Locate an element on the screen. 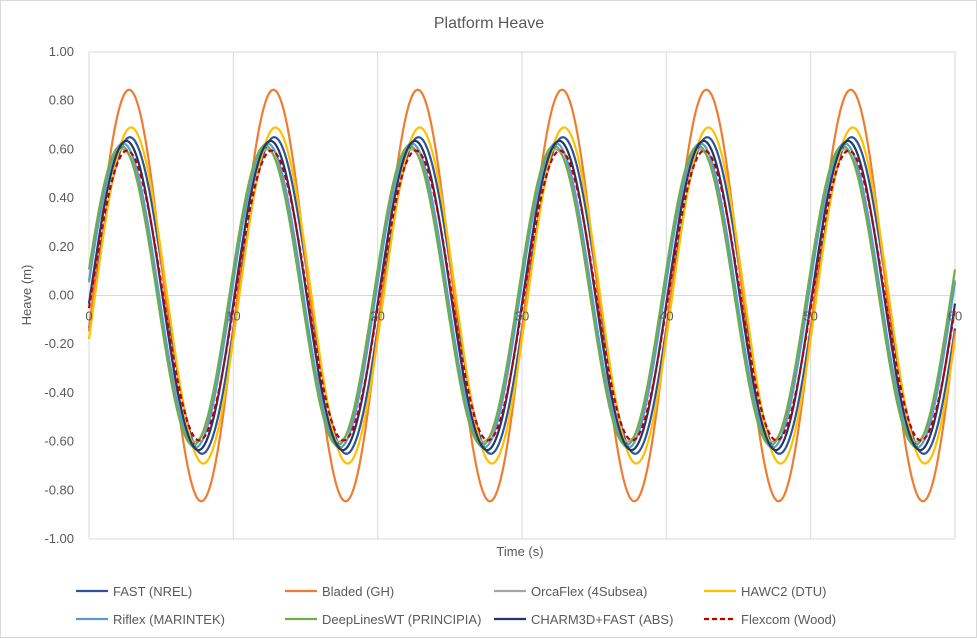 Image resolution: width=977 pixels, height=638 pixels. x-tick-label: 0 is located at coordinates (88, 316).